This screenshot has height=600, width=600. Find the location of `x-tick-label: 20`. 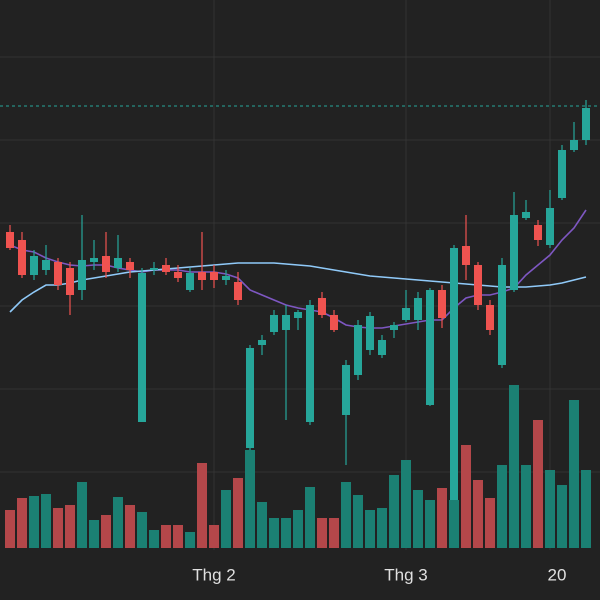

x-tick-label: 20 is located at coordinates (557, 574).